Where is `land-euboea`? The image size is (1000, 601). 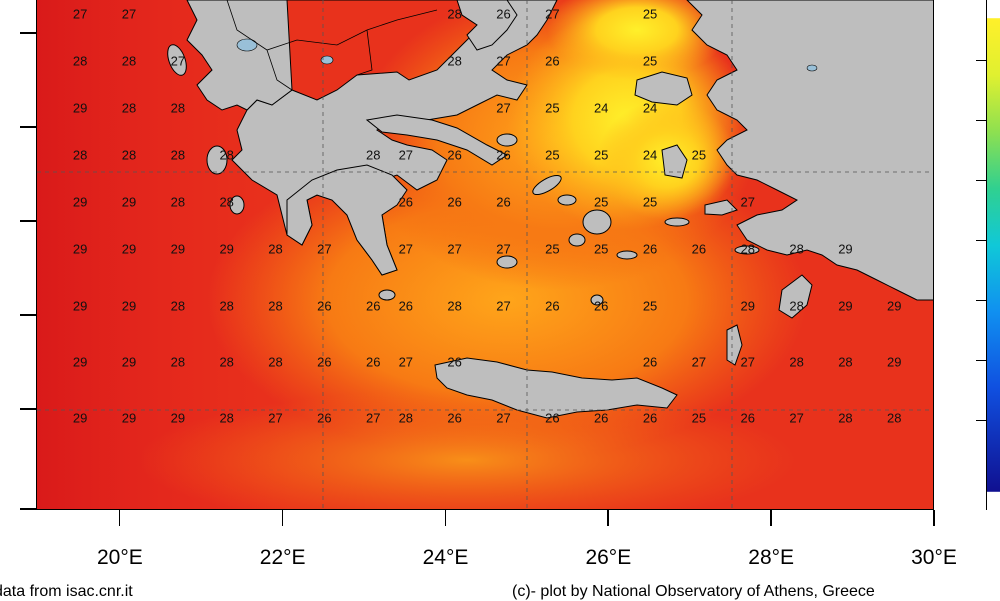
land-euboea is located at coordinates (436, 140).